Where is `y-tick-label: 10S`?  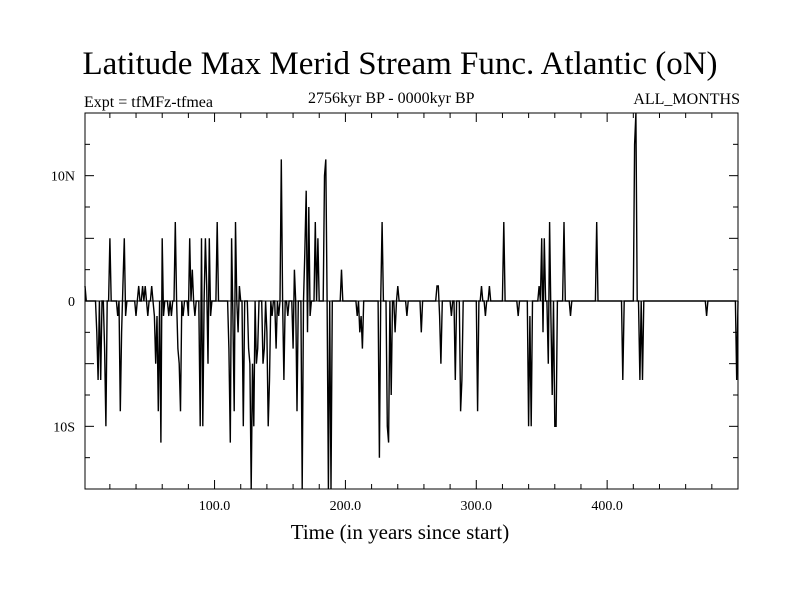
y-tick-label: 10S is located at coordinates (64, 427).